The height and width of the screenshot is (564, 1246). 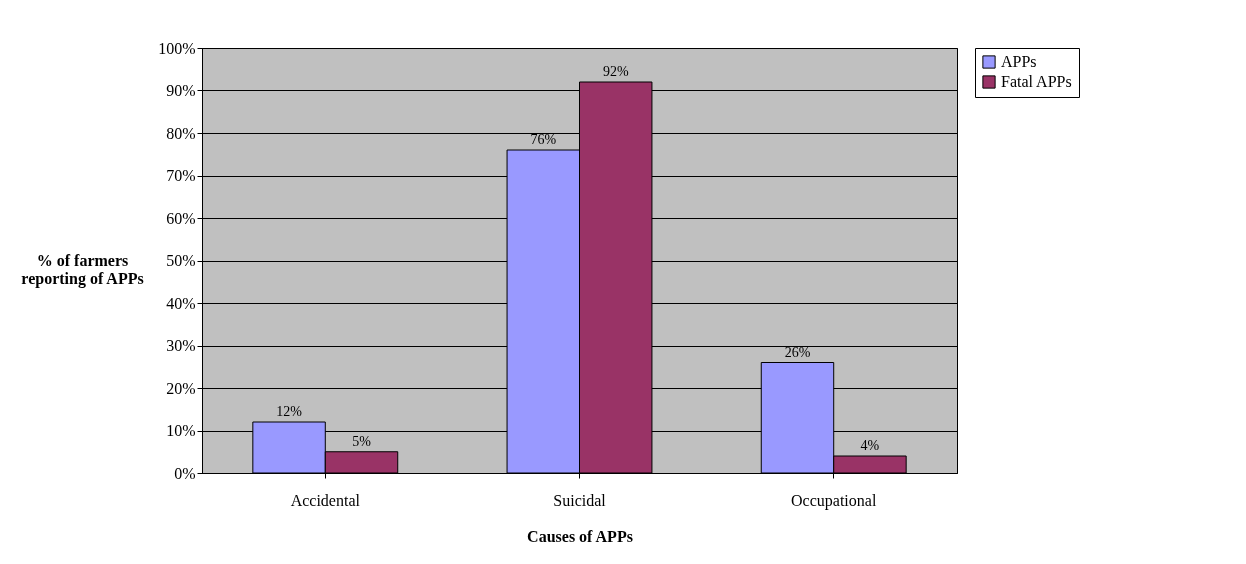 I want to click on legend-label: APPs, so click(x=1019, y=61).